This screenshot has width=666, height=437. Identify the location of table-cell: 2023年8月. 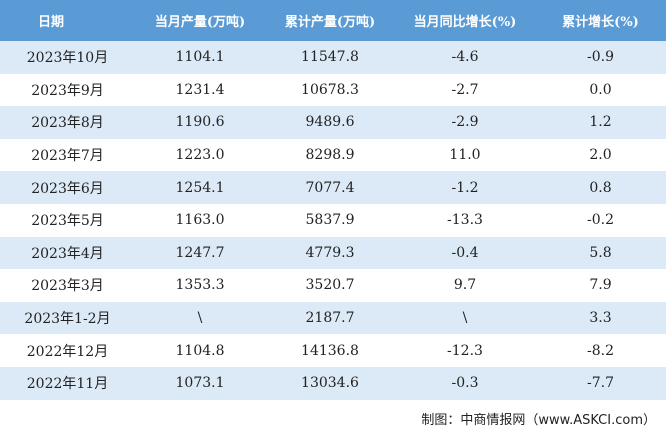
(67, 122).